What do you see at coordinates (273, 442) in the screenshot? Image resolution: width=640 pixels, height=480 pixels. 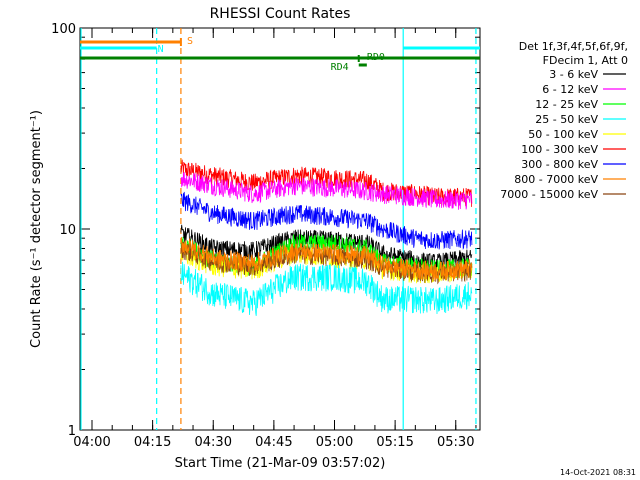 I see `x-tick-label: 04:45` at bounding box center [273, 442].